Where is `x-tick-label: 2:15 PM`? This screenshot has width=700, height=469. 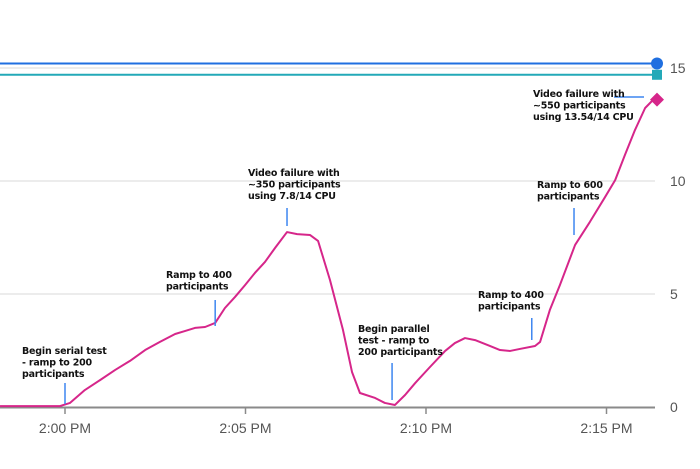
x-tick-label: 2:15 PM is located at coordinates (606, 428).